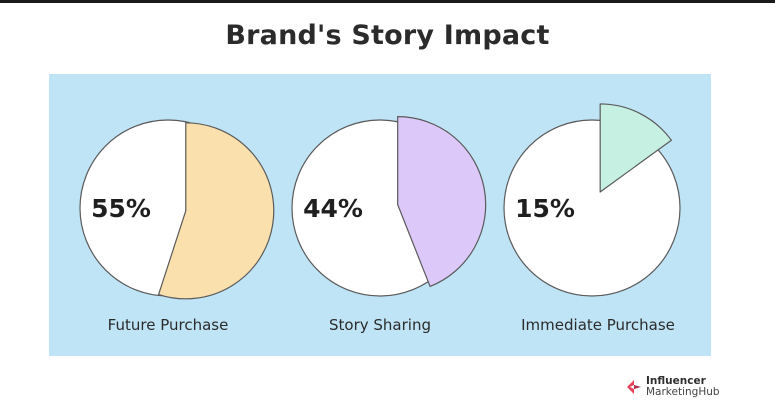 The height and width of the screenshot is (403, 775). Describe the element at coordinates (333, 208) in the screenshot. I see `pie-value-label: 44%` at that location.